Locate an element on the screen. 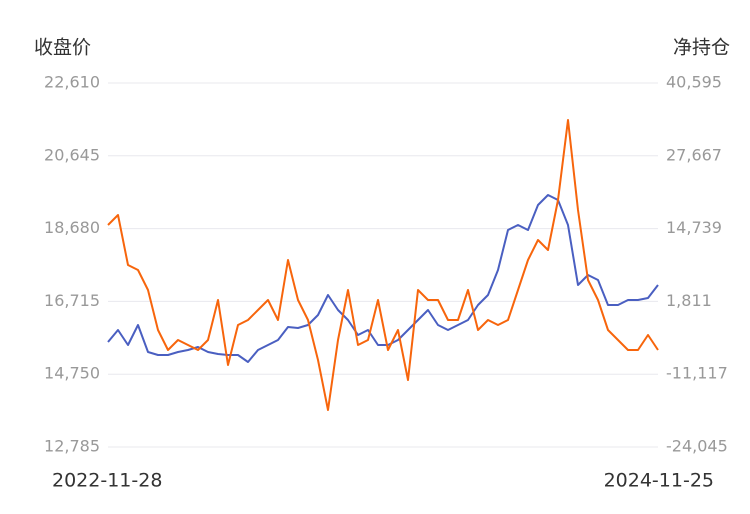  y2-tick-label: -11,117 is located at coordinates (697, 373).